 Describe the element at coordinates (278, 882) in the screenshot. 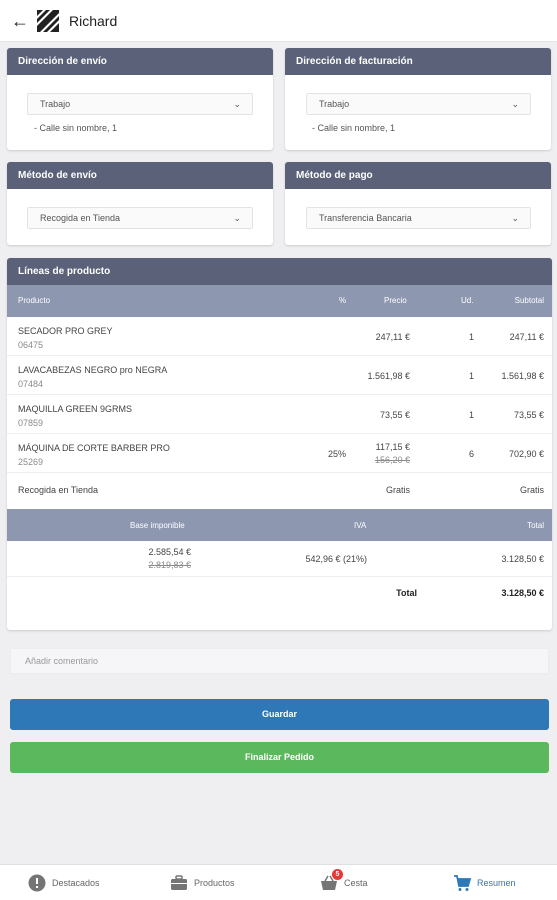

I see `bottom-tab-bar: Destacados Productos 5 Cesta Resumen` at that location.